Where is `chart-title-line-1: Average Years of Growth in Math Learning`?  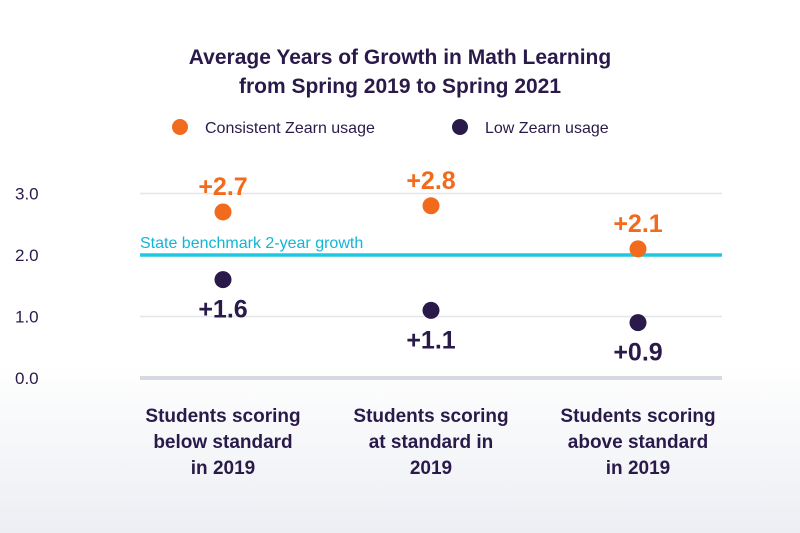
chart-title-line-1: Average Years of Growth in Math Learning is located at coordinates (400, 57).